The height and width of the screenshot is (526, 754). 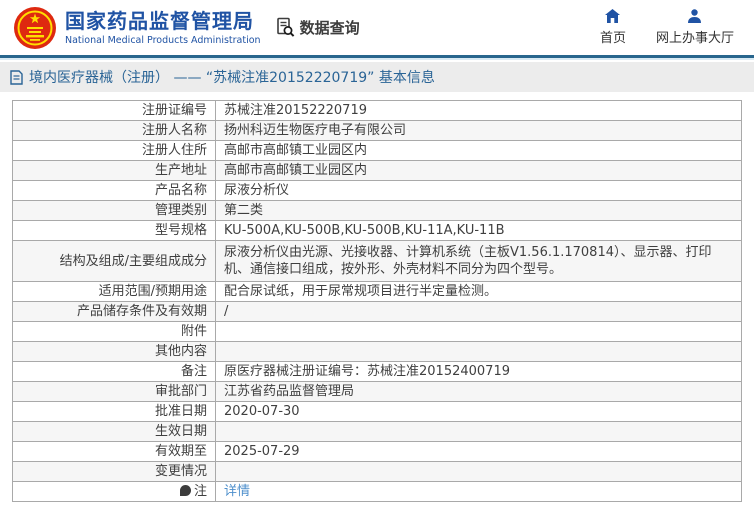 What do you see at coordinates (114, 371) in the screenshot?
I see `row-label: 备注` at bounding box center [114, 371].